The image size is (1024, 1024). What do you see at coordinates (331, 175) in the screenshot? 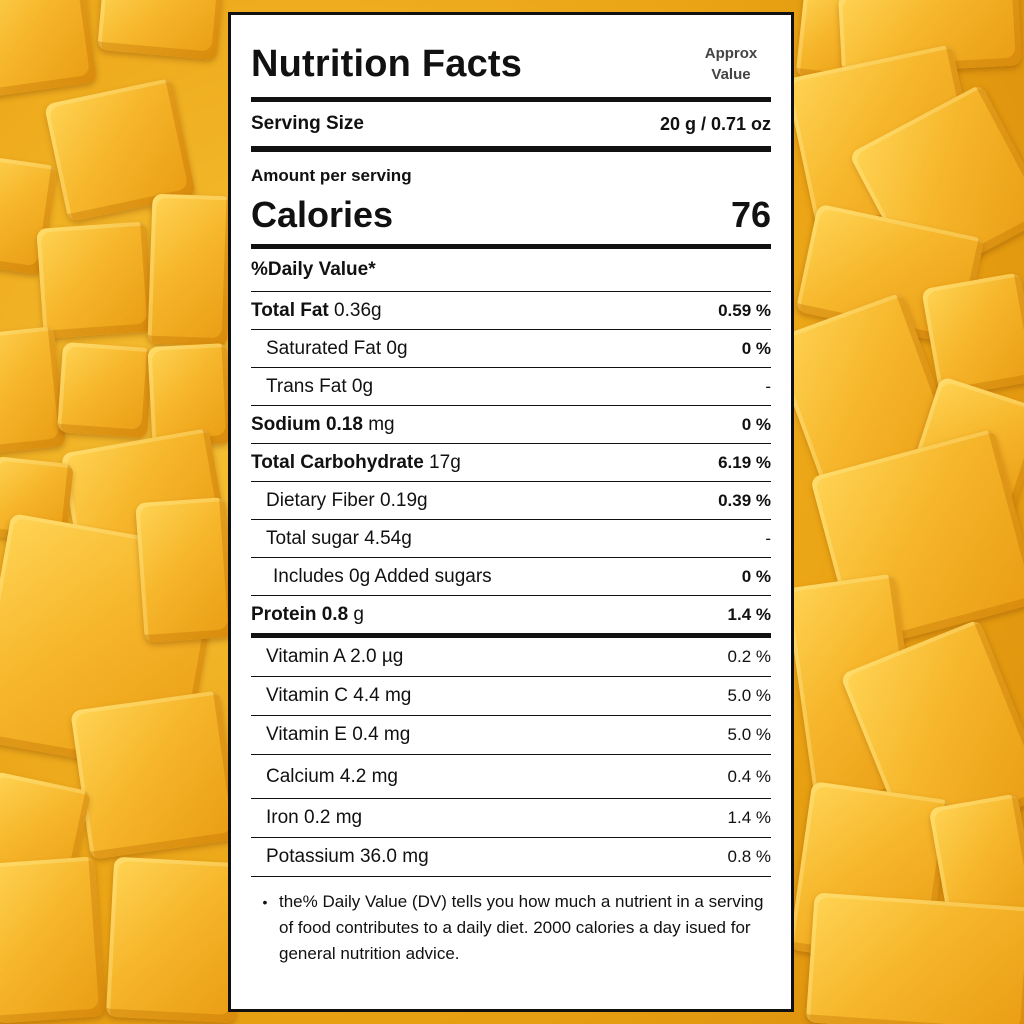
I see `amount-per-serving: Amount per serving` at bounding box center [331, 175].